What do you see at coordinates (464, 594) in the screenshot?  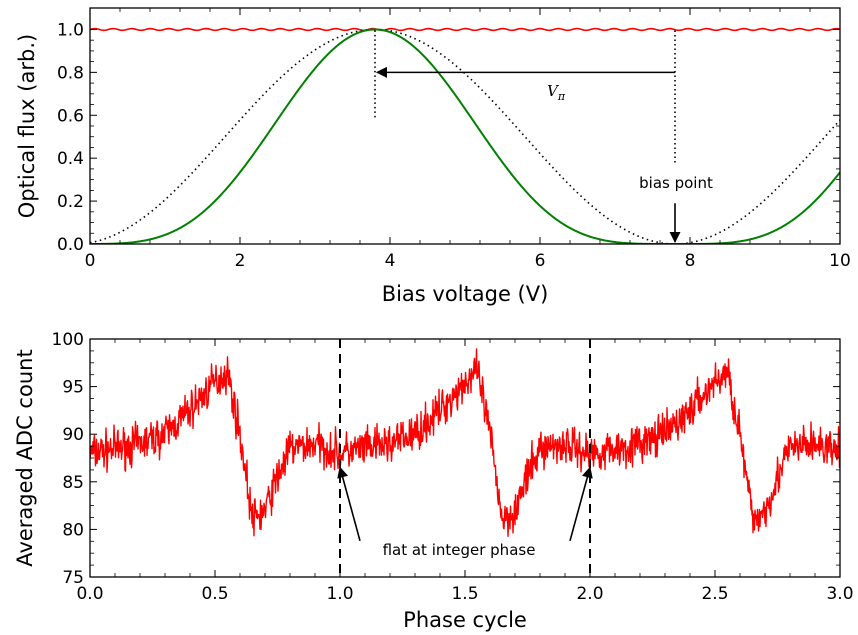 I see `bottom-x-tick-label: 1.5` at bounding box center [464, 594].